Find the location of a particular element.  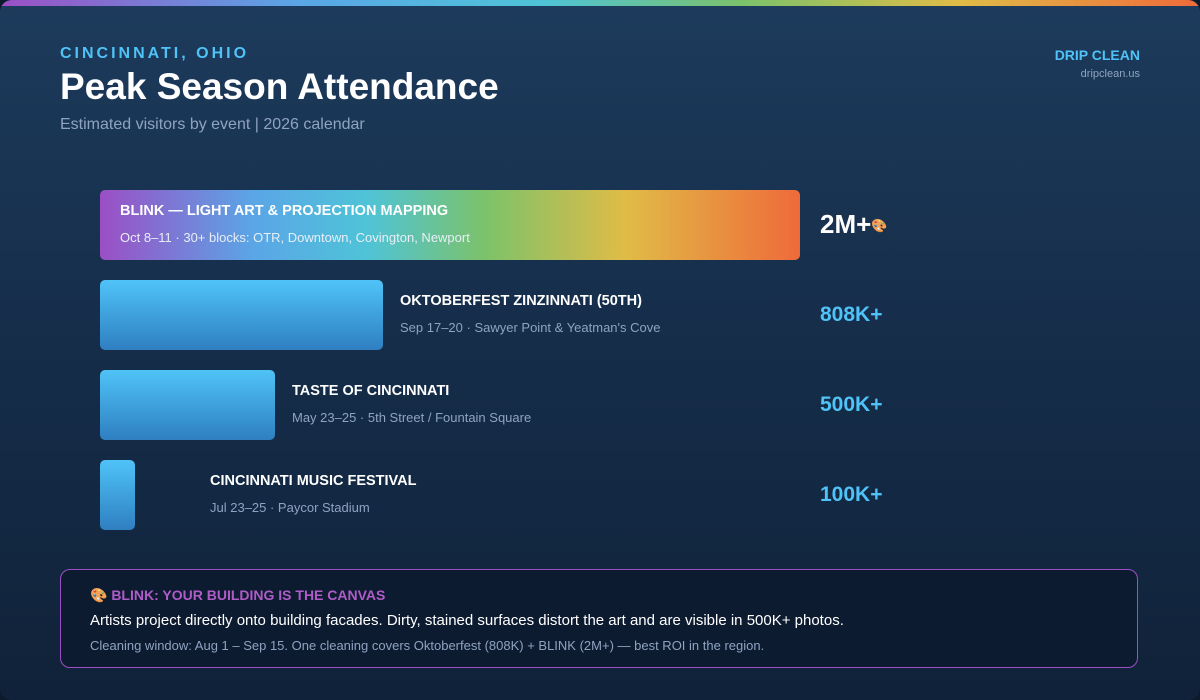

bar-detail-cincinnati-music: Jul 23–25 · Paycor Stadium is located at coordinates (290, 507).